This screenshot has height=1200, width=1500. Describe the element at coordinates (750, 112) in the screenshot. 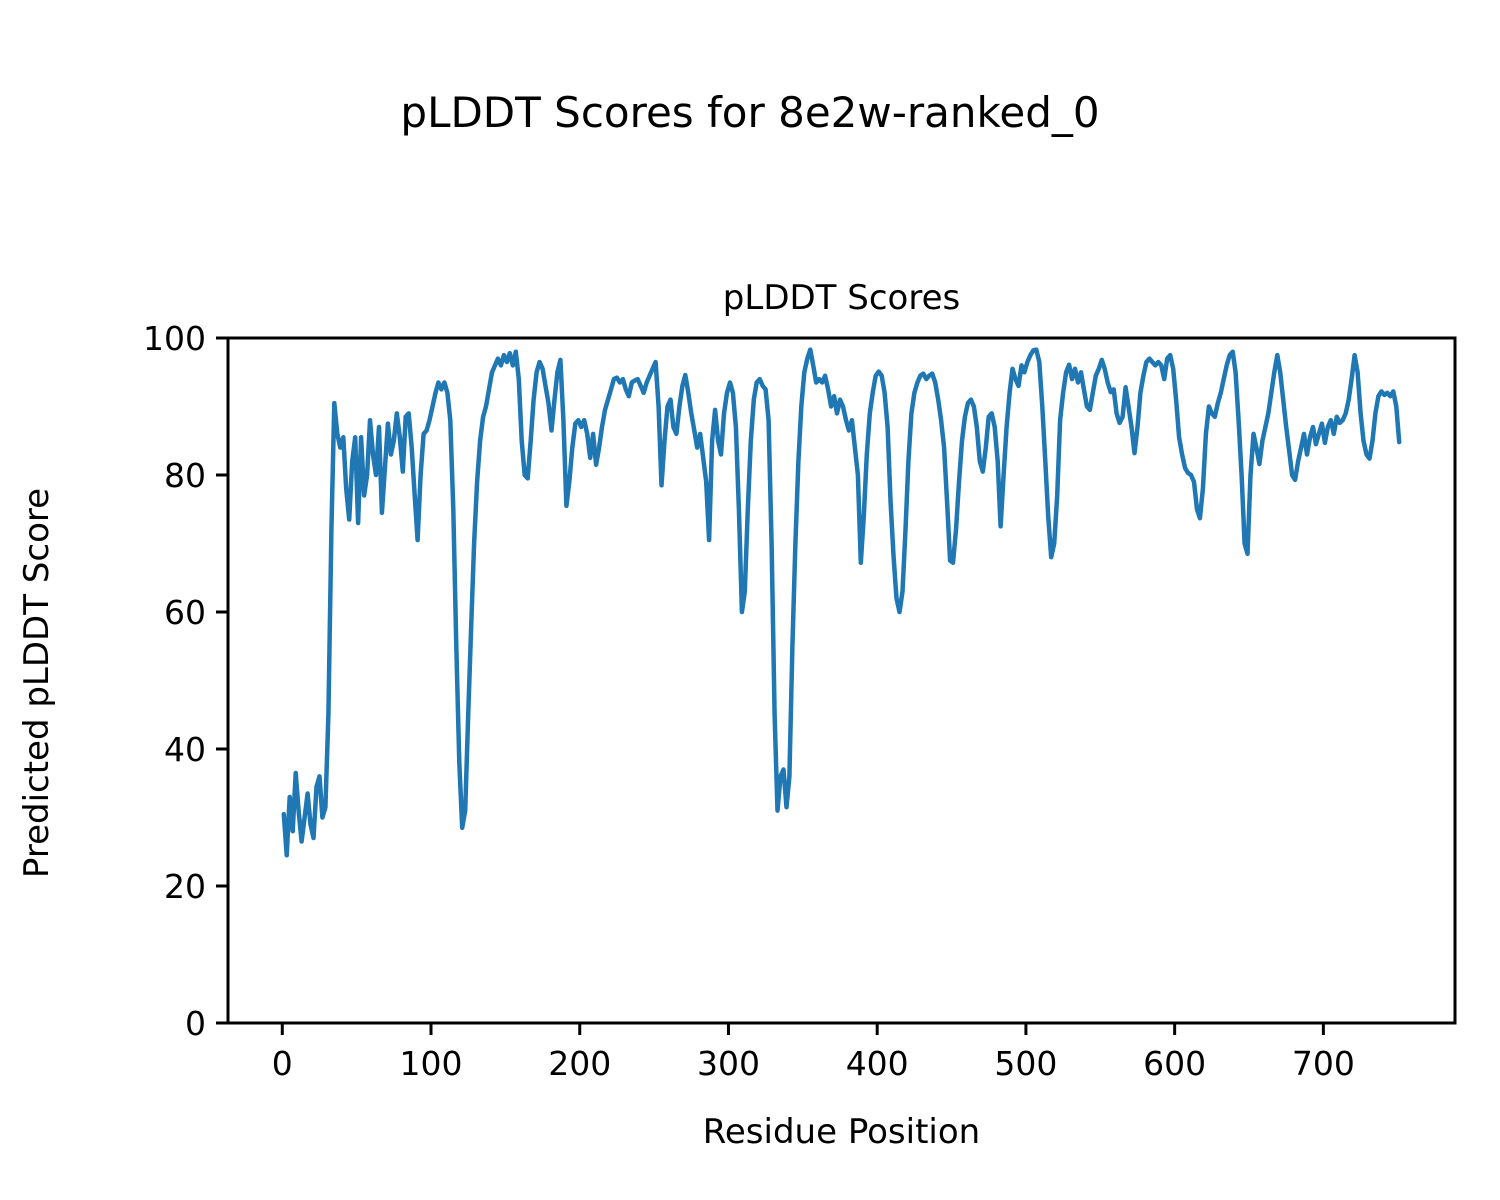

I see `figure-title: pLDDT Scores for 8e2w-ranked_0` at that location.